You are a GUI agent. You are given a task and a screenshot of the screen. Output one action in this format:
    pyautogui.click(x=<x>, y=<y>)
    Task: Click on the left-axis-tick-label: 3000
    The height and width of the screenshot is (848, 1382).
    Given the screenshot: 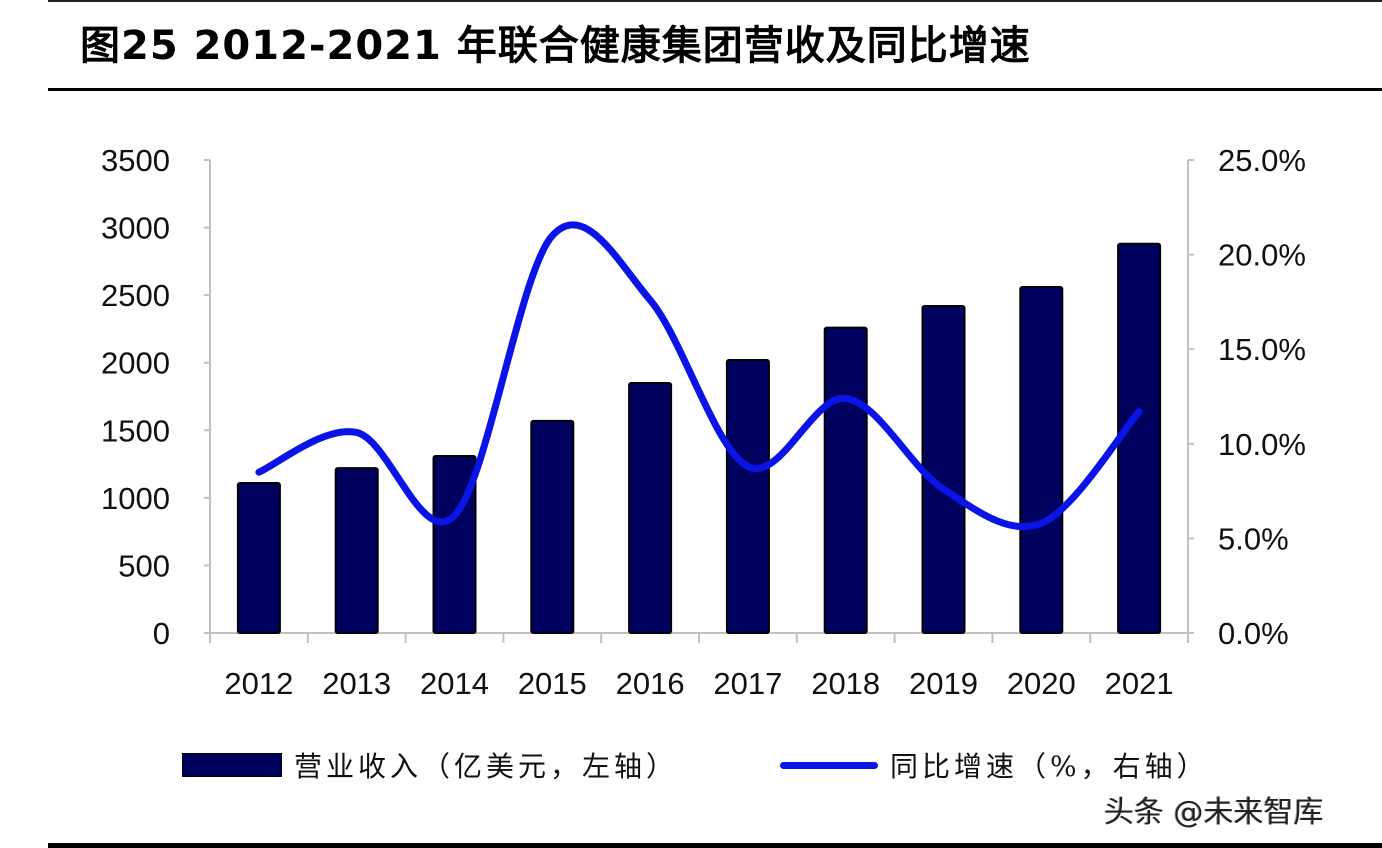 What is the action you would take?
    pyautogui.click(x=135, y=228)
    